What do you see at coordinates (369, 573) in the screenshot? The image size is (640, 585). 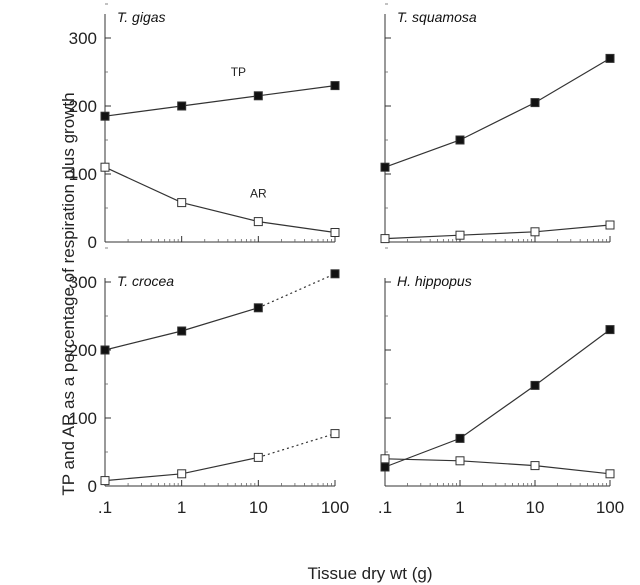 I see `x-axis-label: Tissue dry wt (g)` at bounding box center [369, 573].